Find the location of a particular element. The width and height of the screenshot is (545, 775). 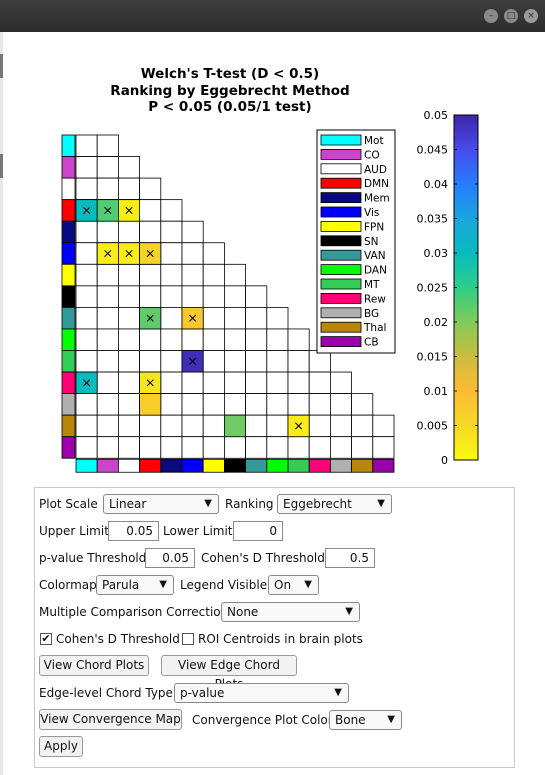

row-color-mem is located at coordinates (68, 232).